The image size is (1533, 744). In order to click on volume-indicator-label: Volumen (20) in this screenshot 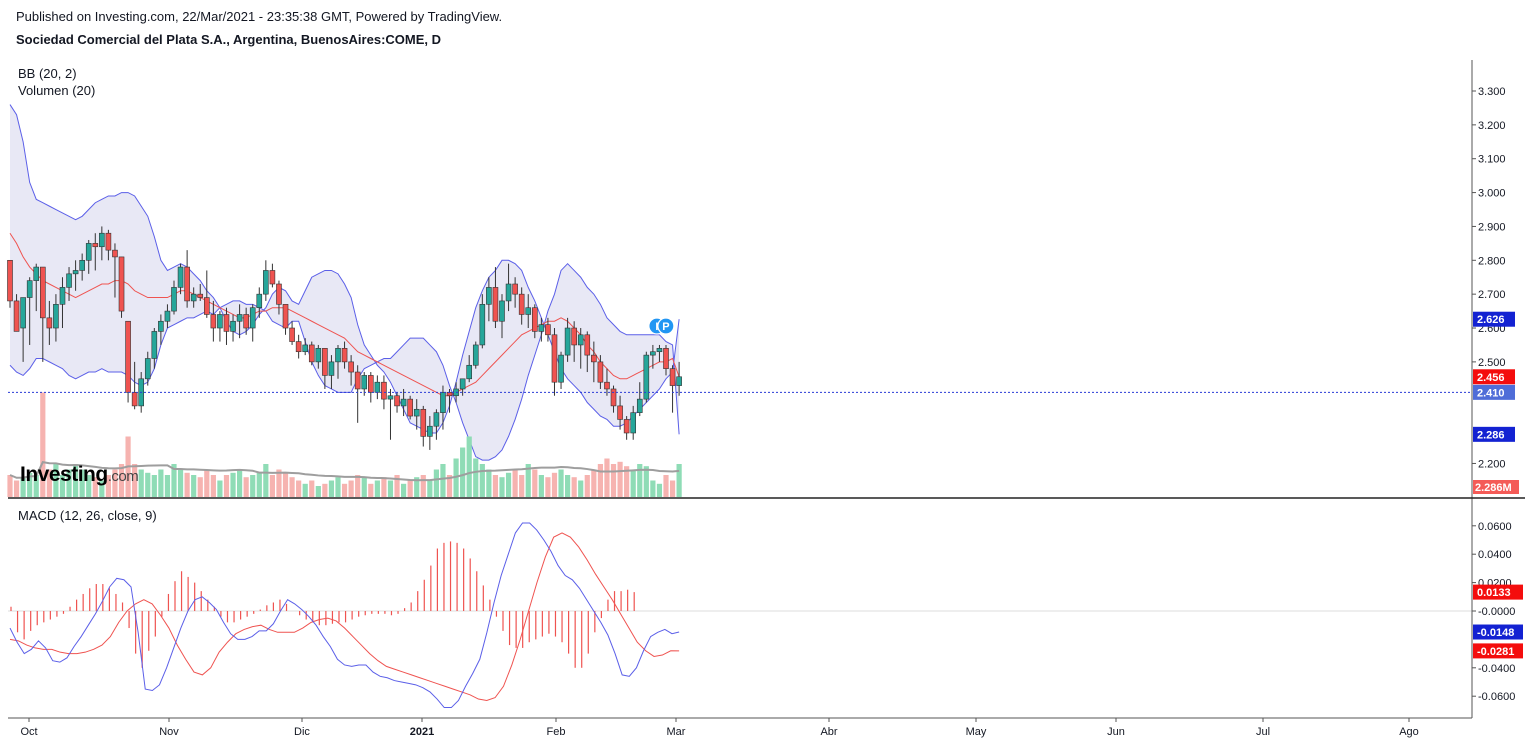, I will do `click(57, 90)`.